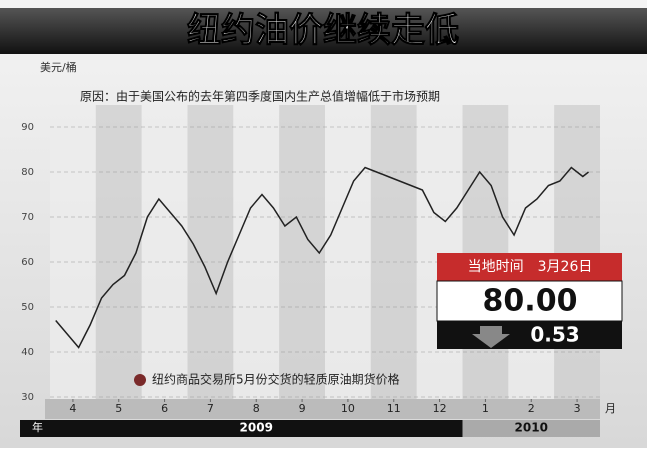 The image size is (647, 452). I want to click on callout-date: 当地时间 3月26日, so click(530, 267).